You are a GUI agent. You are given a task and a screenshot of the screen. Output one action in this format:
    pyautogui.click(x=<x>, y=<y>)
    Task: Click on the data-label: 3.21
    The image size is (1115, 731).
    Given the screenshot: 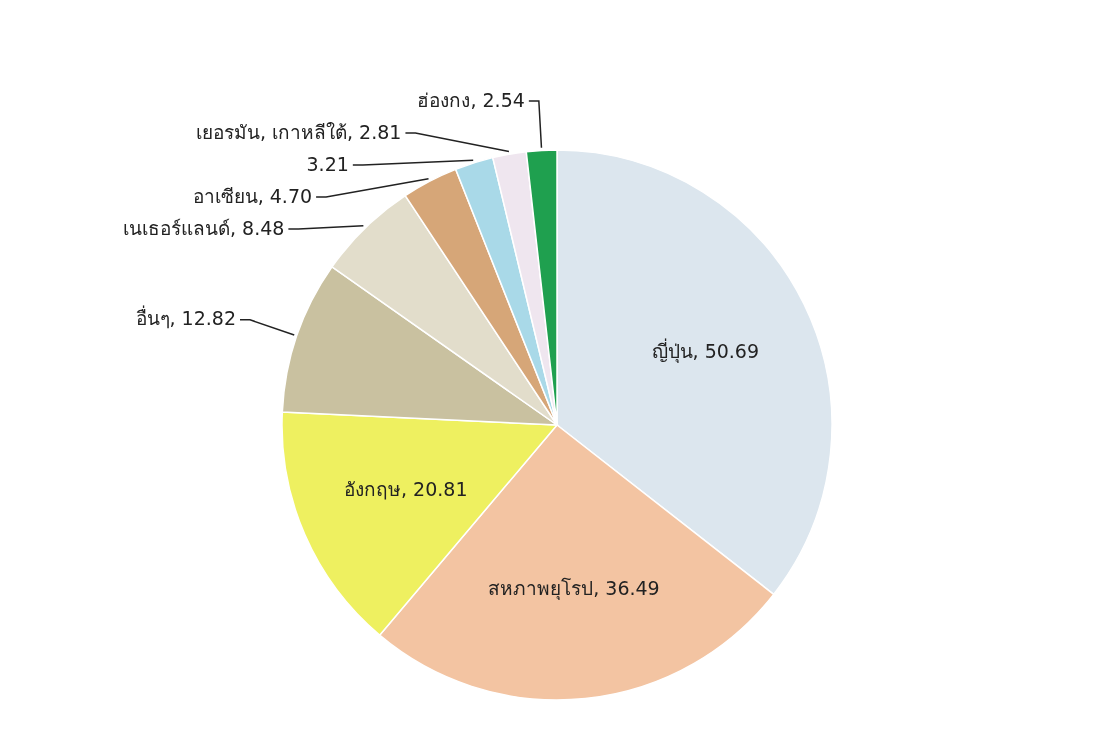 What is the action you would take?
    pyautogui.click(x=327, y=163)
    